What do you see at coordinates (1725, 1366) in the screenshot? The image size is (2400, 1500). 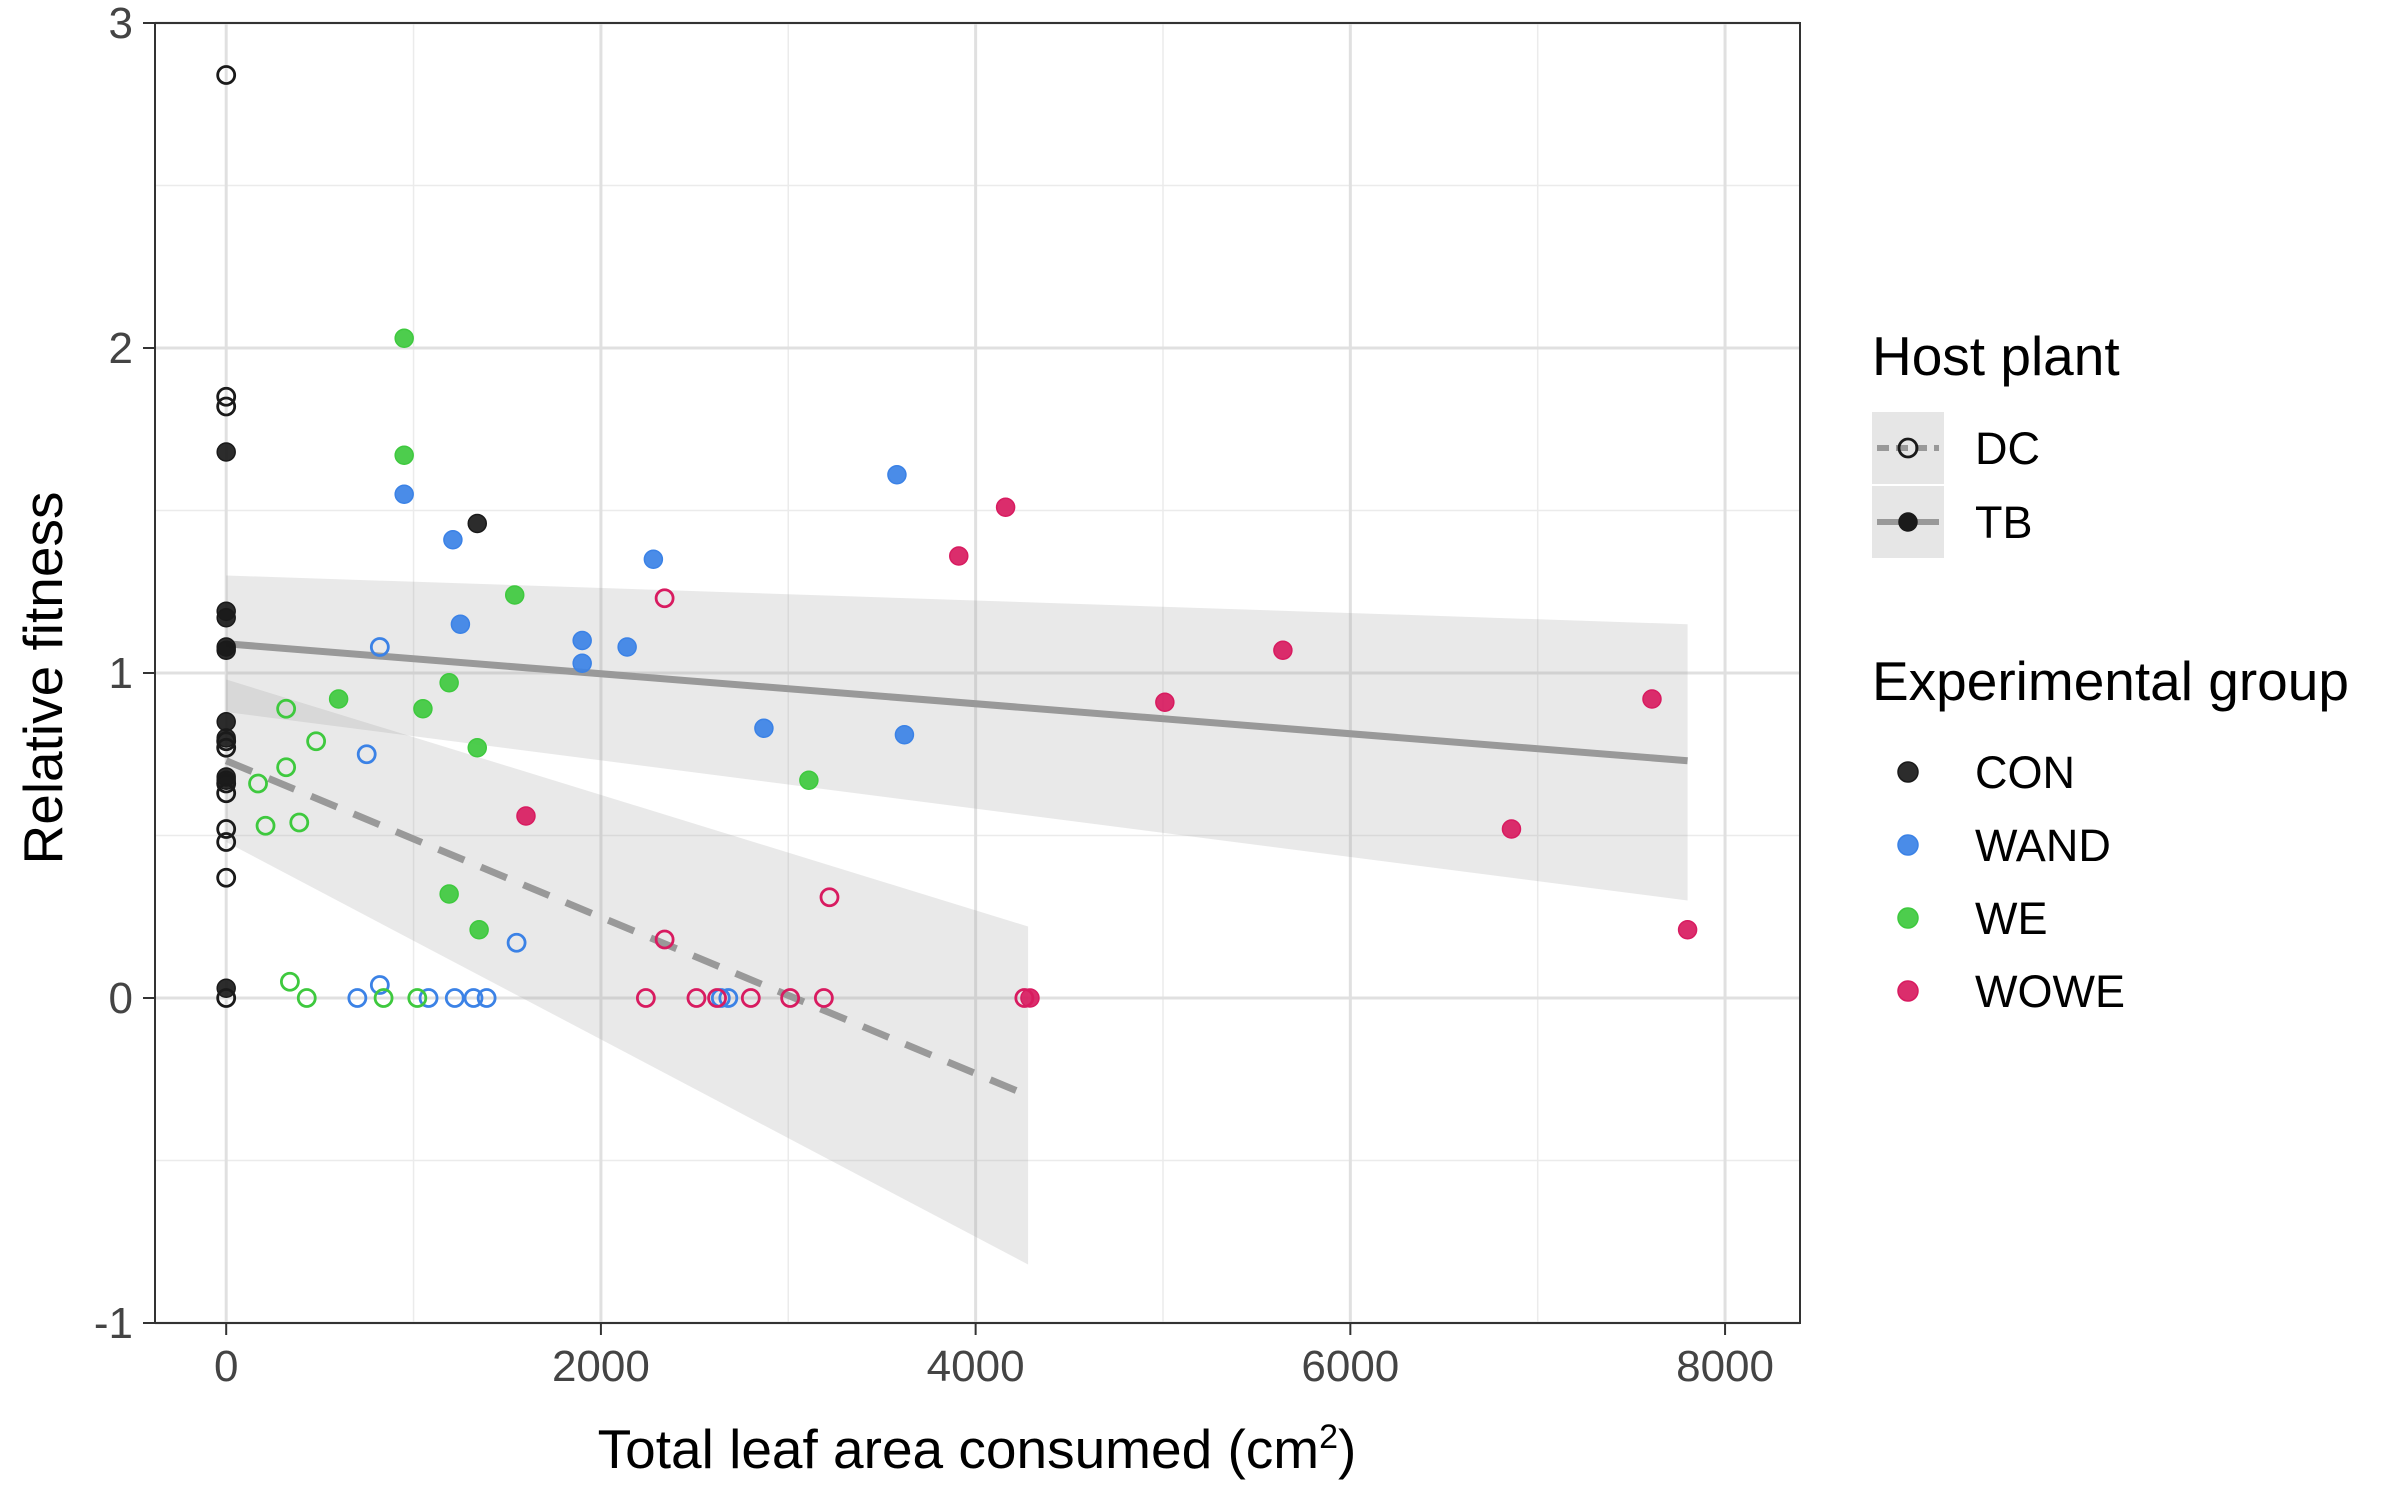 I see `x-tick-label: 8000` at bounding box center [1725, 1366].